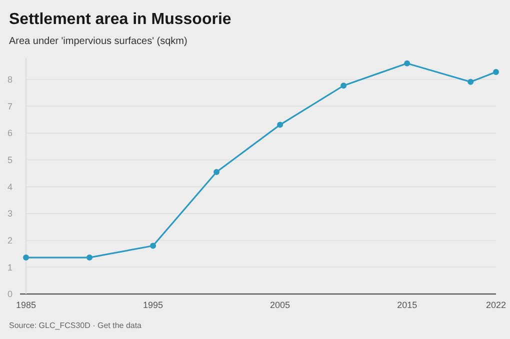 The height and width of the screenshot is (339, 510). Describe the element at coordinates (10, 213) in the screenshot. I see `y-tick-label: 3` at that location.